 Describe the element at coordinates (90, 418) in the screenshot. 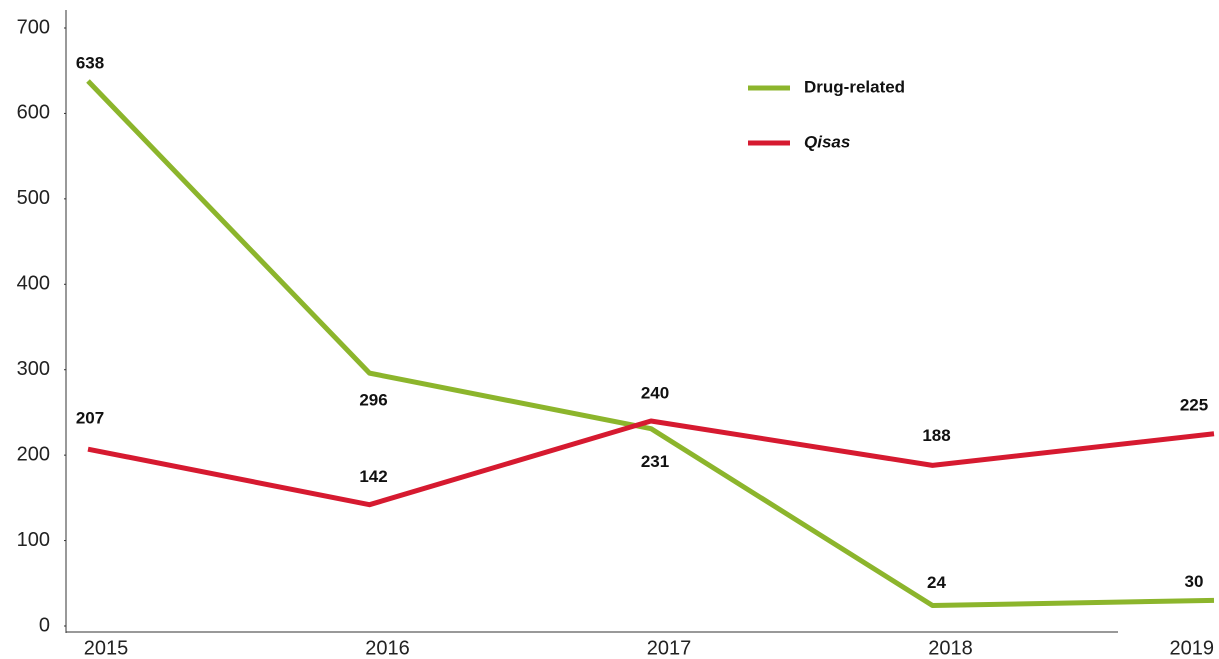

I see `data-label: 207` at that location.